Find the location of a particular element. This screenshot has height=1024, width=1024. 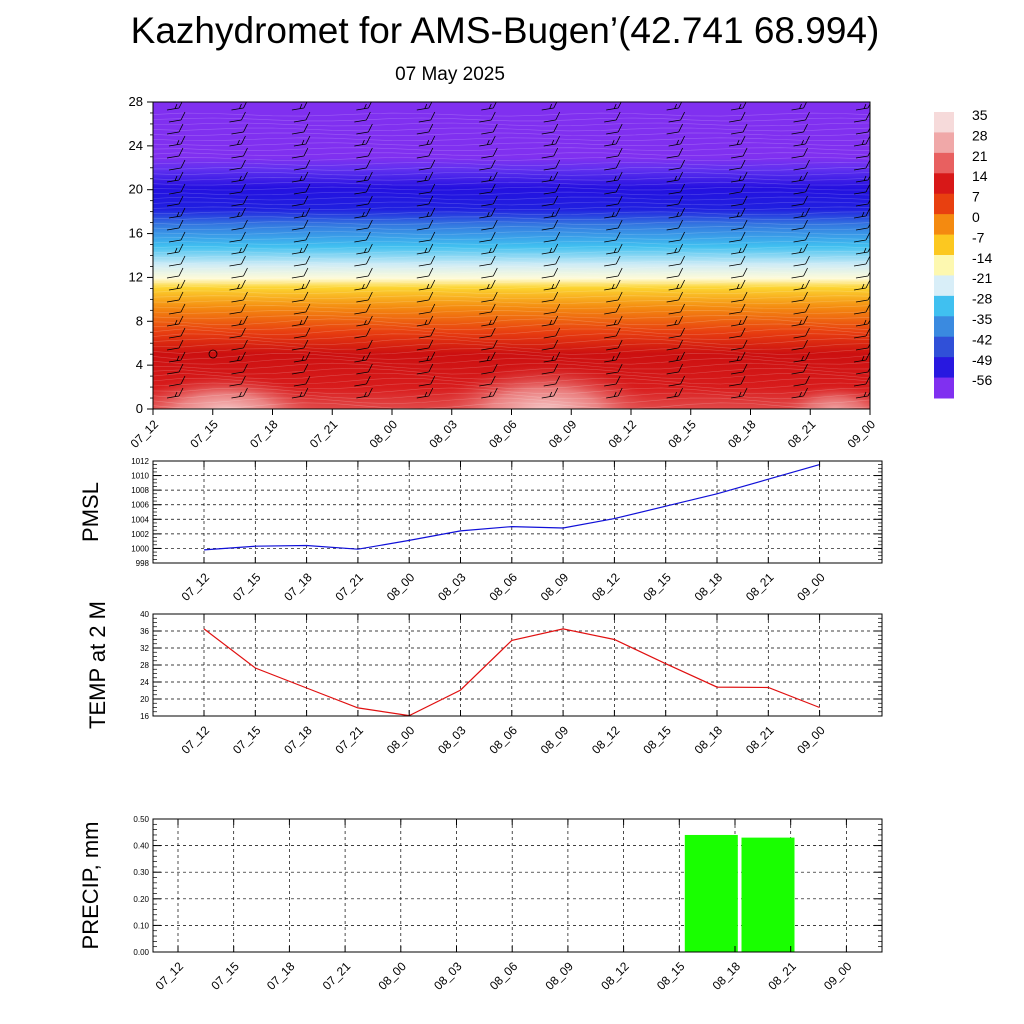

y-tick-label: 24 is located at coordinates (136, 145).